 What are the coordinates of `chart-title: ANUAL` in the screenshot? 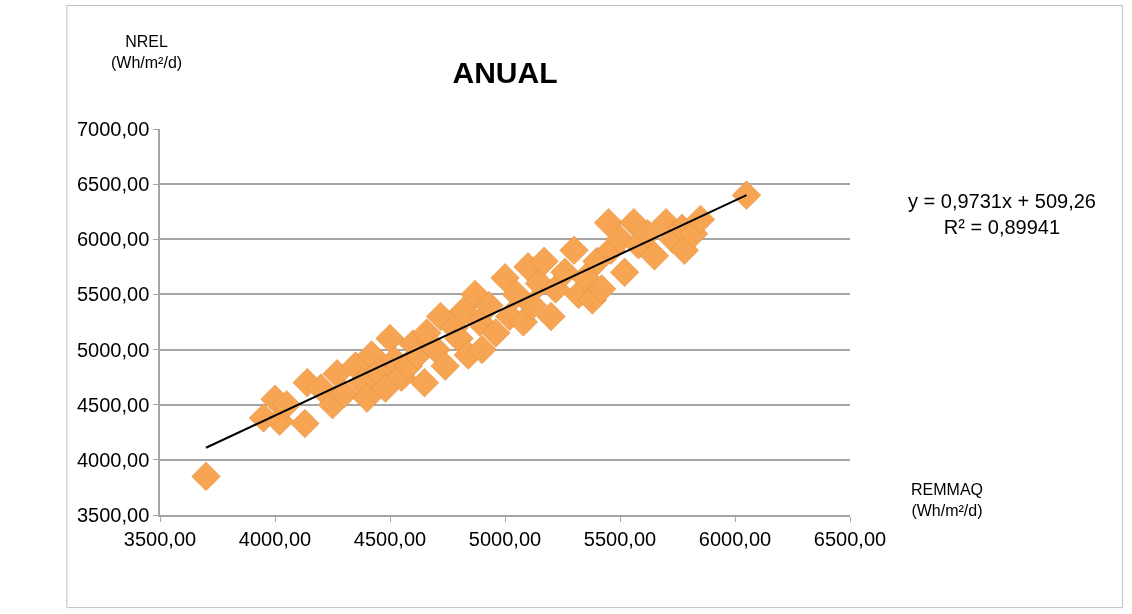 It's located at (505, 72).